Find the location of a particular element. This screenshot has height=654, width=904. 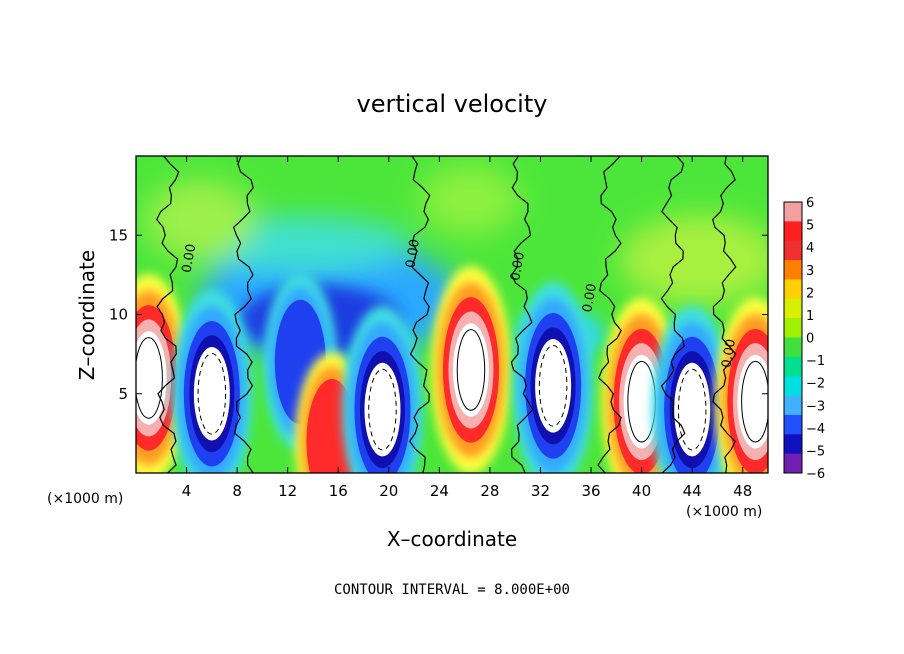

x-tick-label: 32 is located at coordinates (540, 491).